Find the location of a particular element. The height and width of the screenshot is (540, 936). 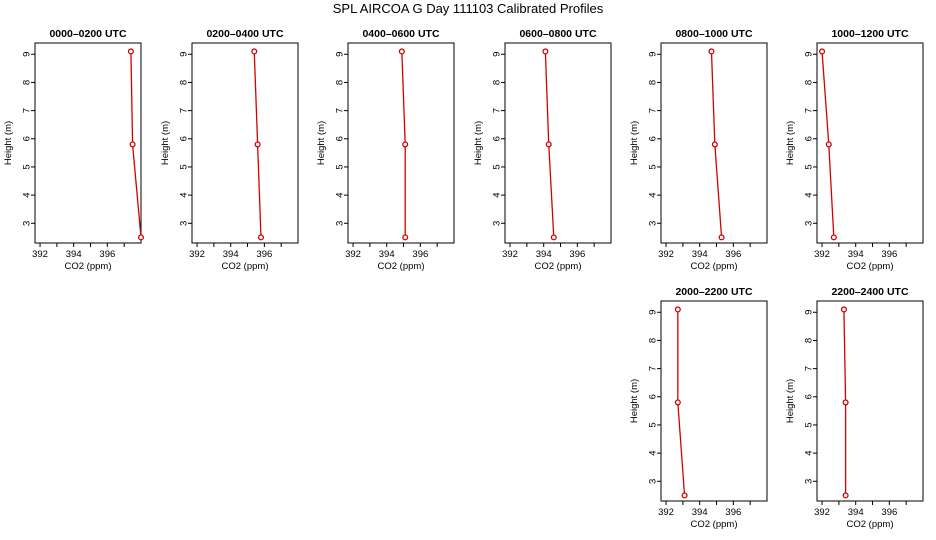

panel-title: 0400–0600 UTC is located at coordinates (400, 34).